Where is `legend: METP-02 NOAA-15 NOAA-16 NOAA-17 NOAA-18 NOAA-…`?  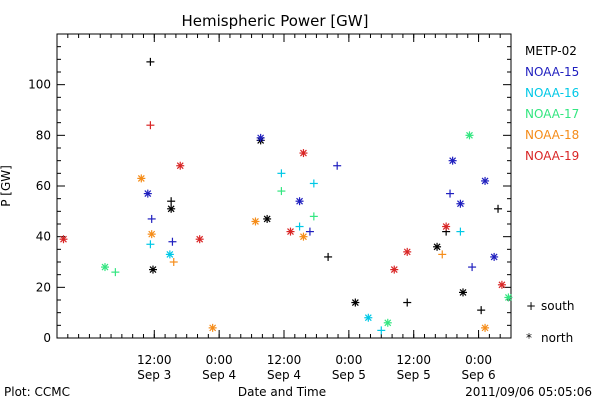
legend: METP-02 NOAA-15 NOAA-16 NOAA-17 NOAA-18 NOAA-… is located at coordinates (552, 103).